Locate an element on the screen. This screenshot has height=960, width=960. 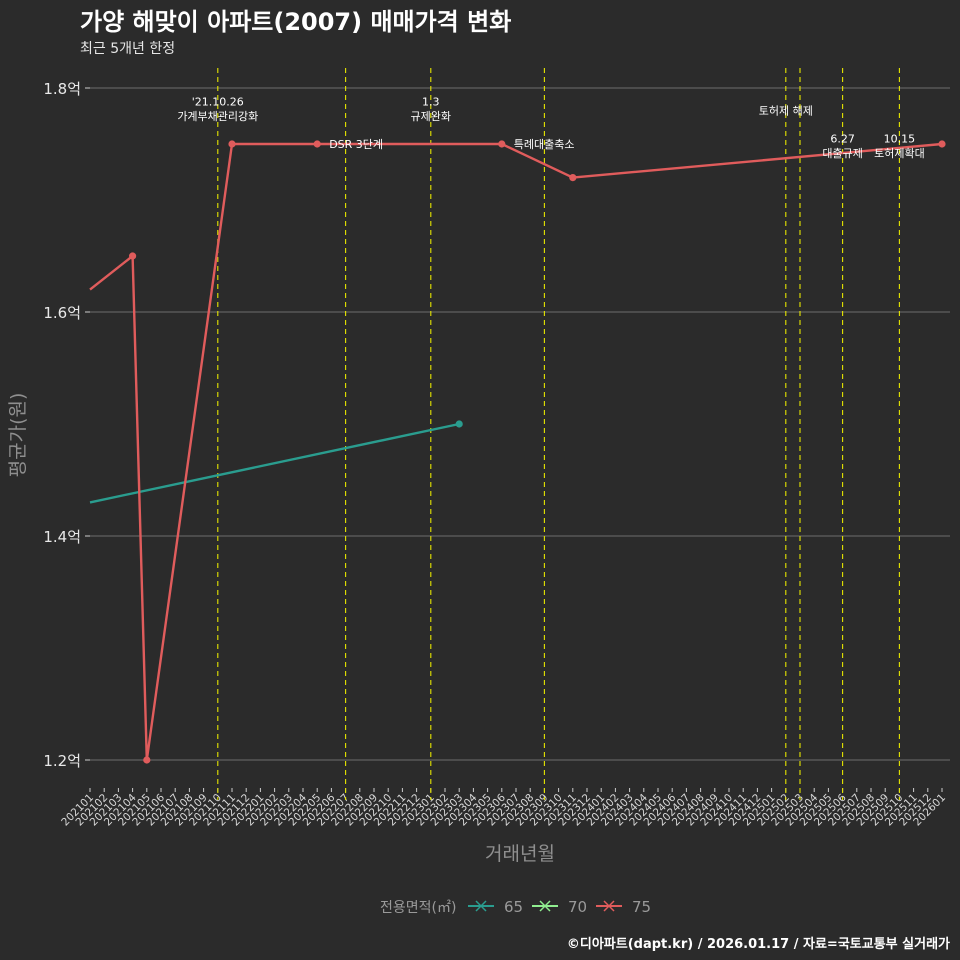
legend-item-label: 75 is located at coordinates (641, 907).